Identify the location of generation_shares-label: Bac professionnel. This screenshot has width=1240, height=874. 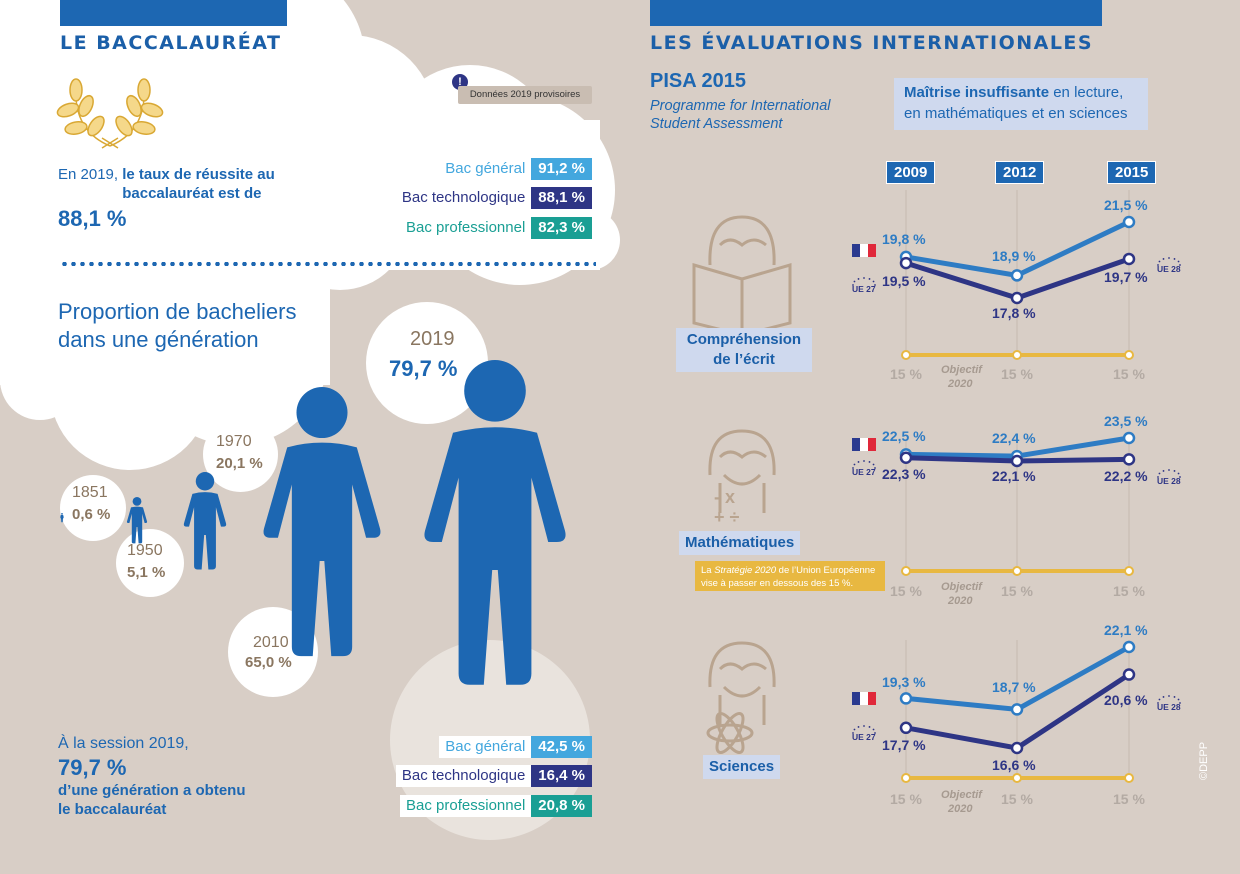
(466, 806).